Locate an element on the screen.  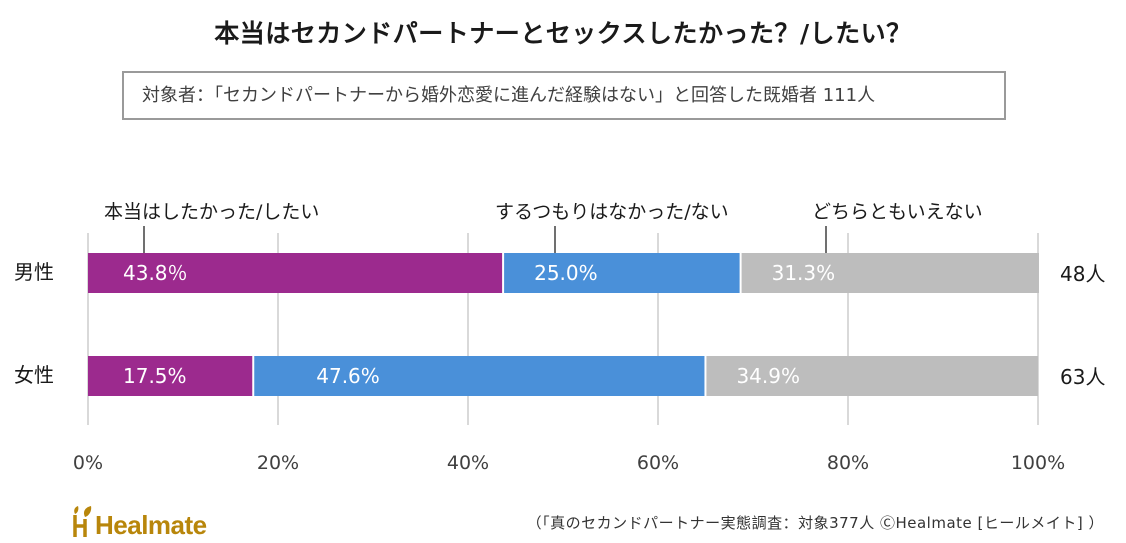
category-label: 男性 is located at coordinates (34, 272).